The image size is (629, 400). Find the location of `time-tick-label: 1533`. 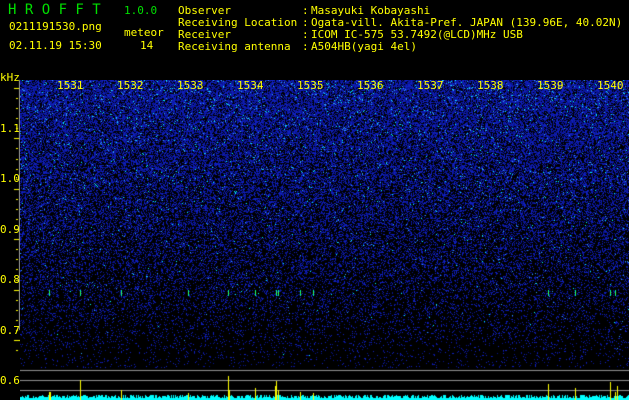

time-tick-label: 1533 is located at coordinates (190, 85).